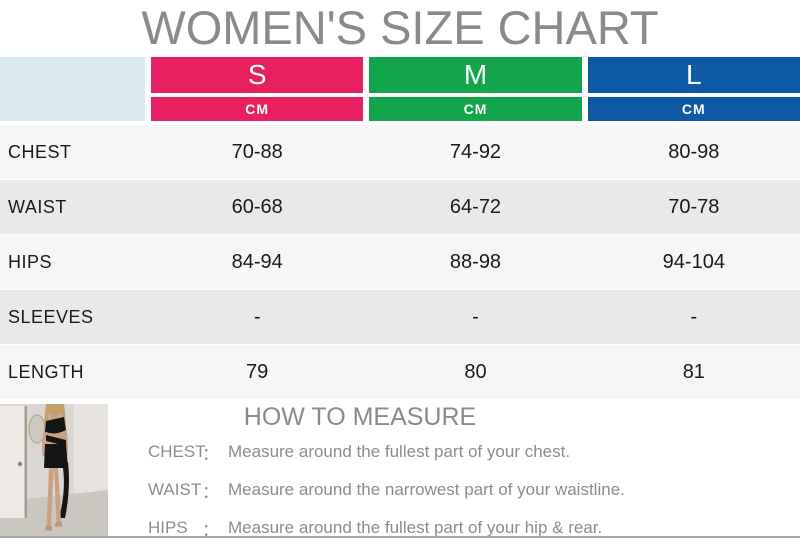 This screenshot has height=538, width=800. I want to click on table-row-length: LENGTH 79 80 81, so click(400, 372).